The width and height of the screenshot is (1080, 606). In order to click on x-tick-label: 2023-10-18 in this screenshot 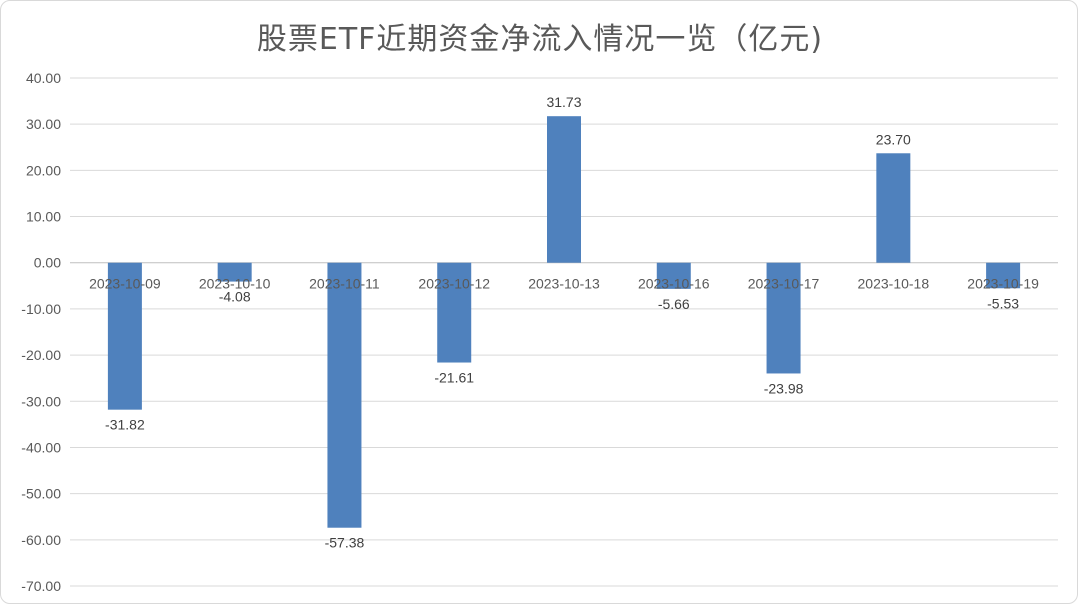, I will do `click(894, 284)`.